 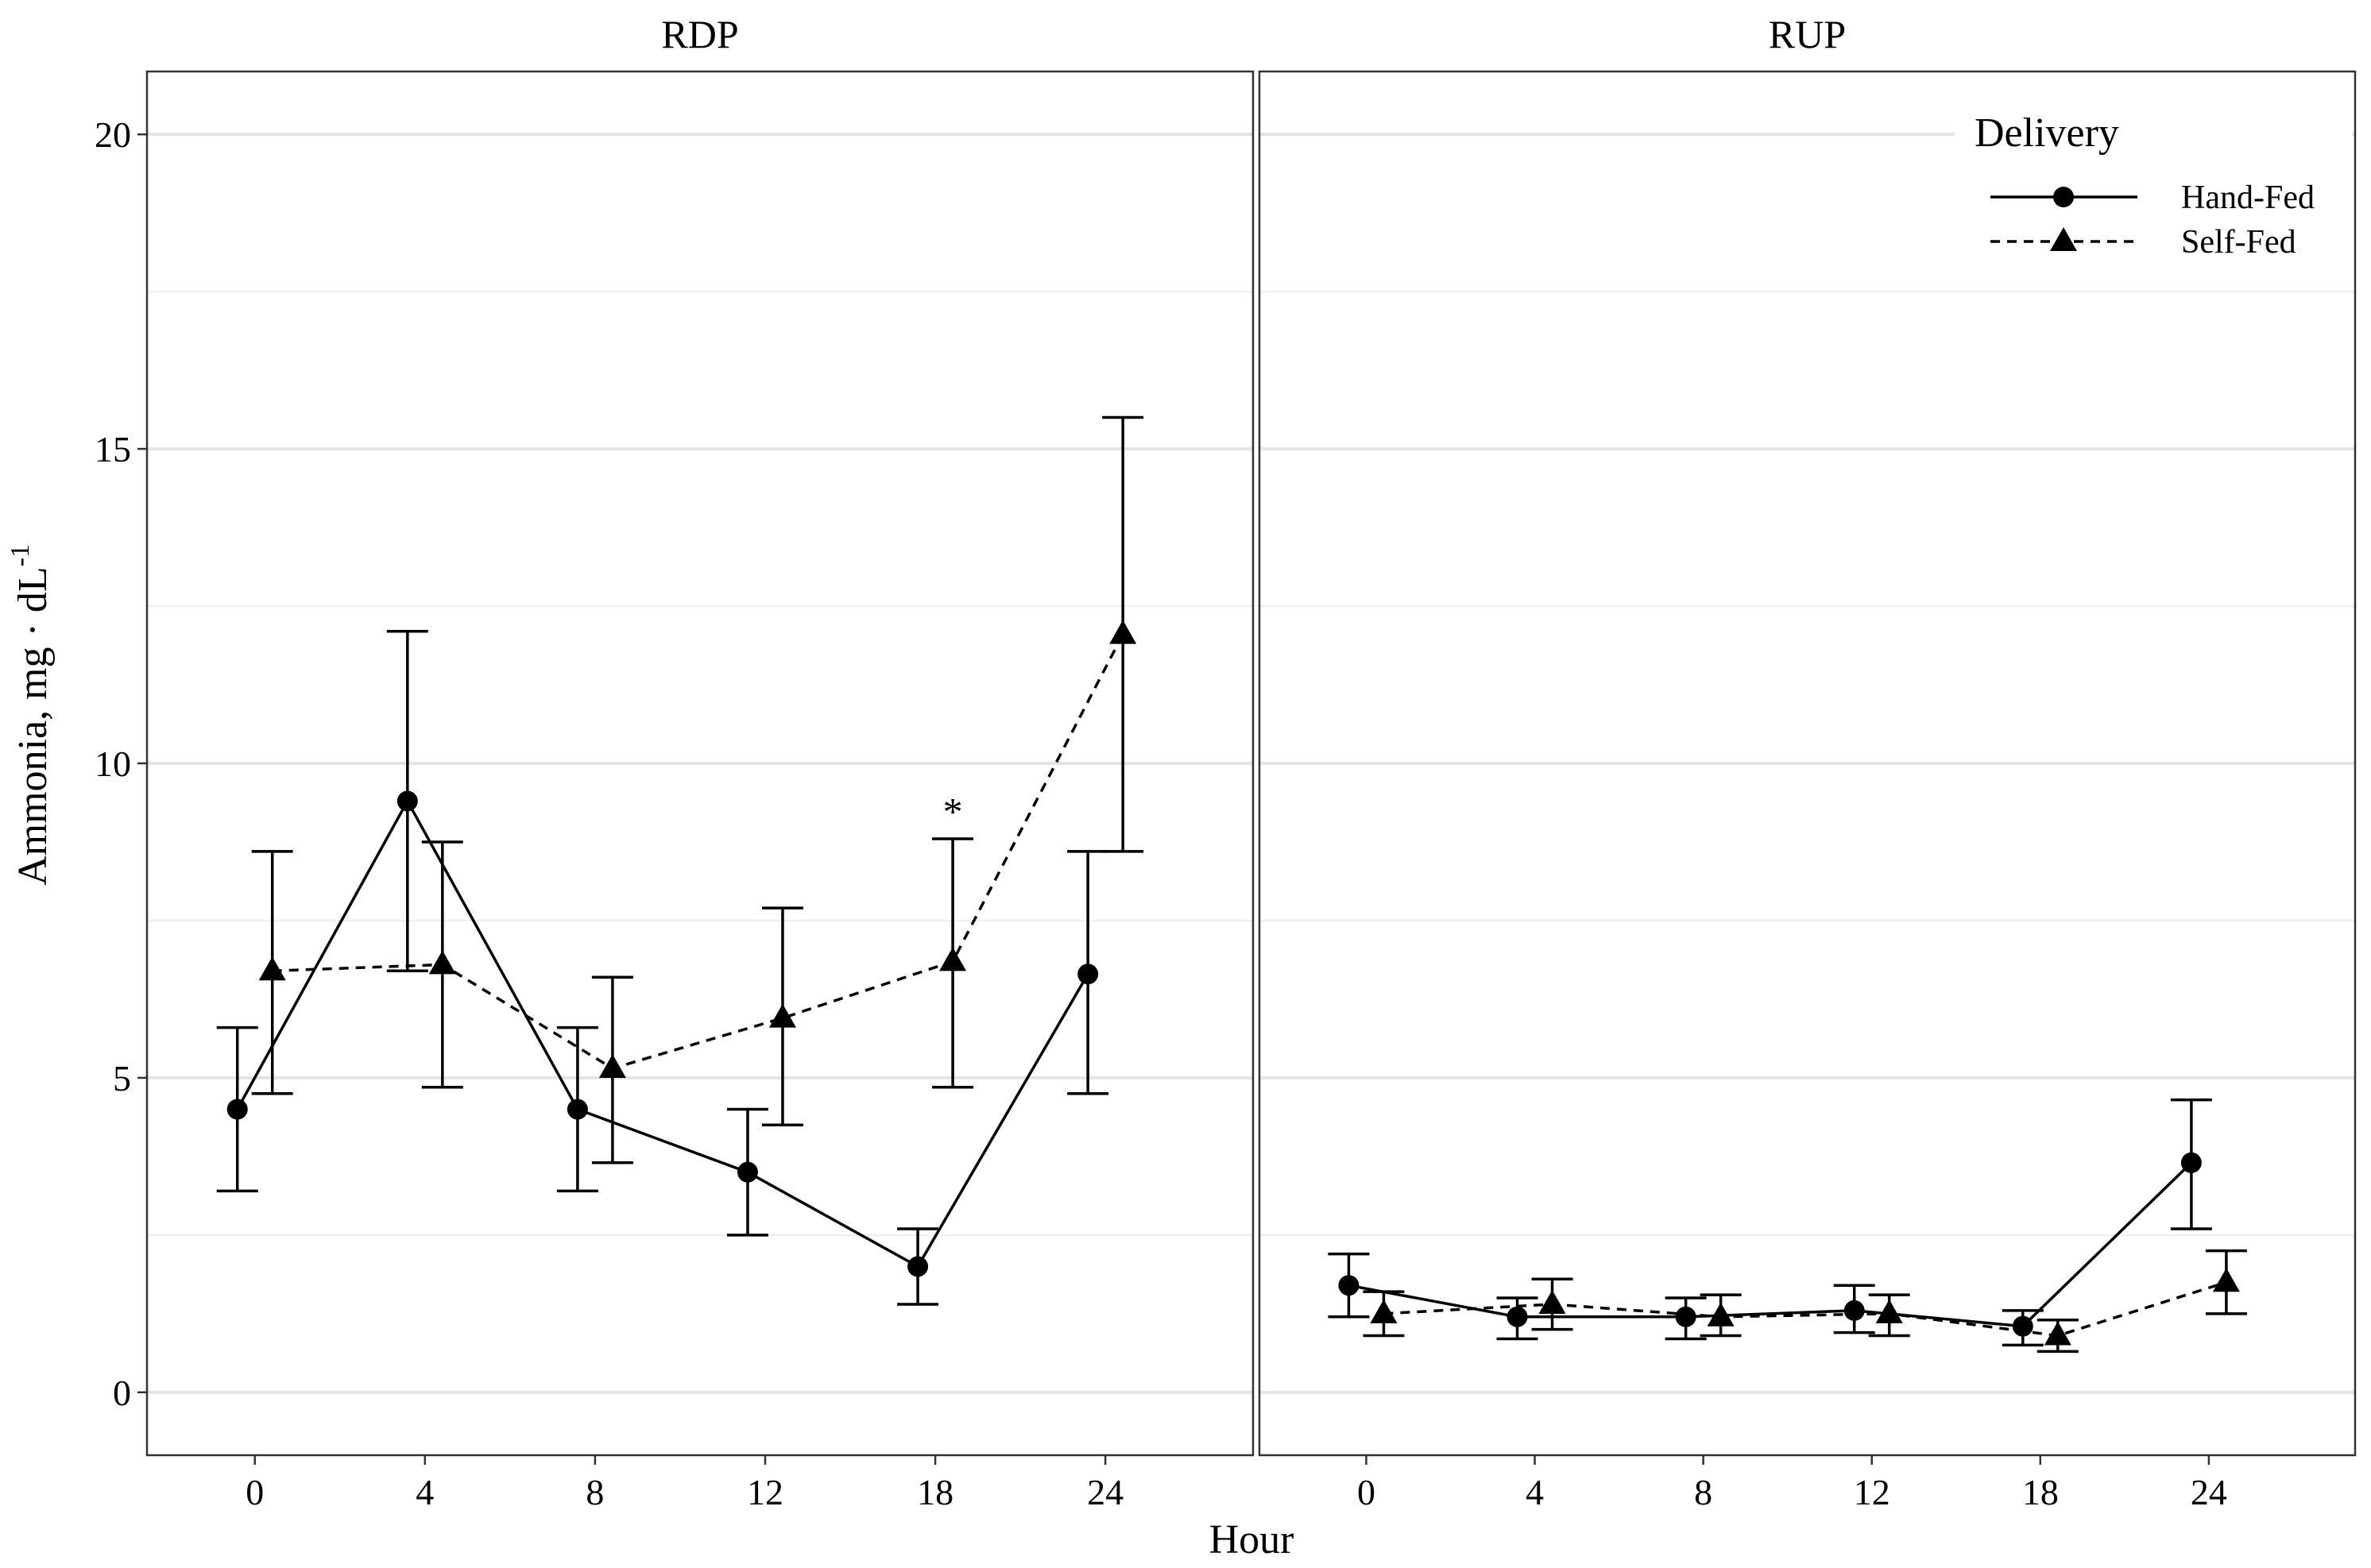 I want to click on series-hand-fed, so click(x=1770, y=1222).